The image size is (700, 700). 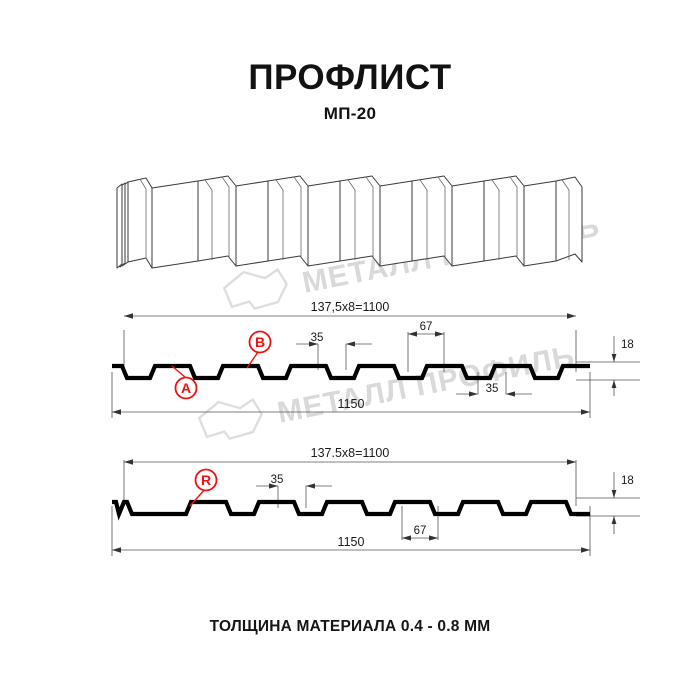 What do you see at coordinates (351, 510) in the screenshot?
I see `profile-outline-bottom` at bounding box center [351, 510].